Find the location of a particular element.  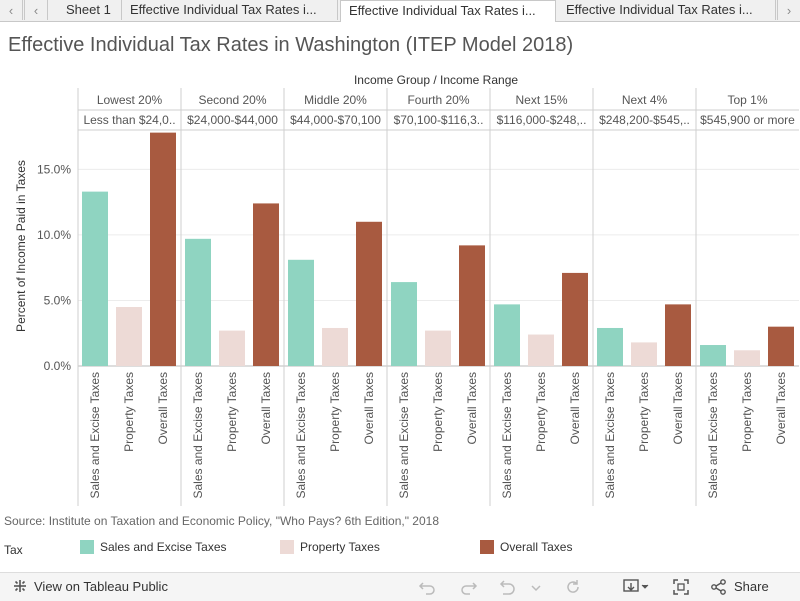

overall-swatch-icon is located at coordinates (487, 547).